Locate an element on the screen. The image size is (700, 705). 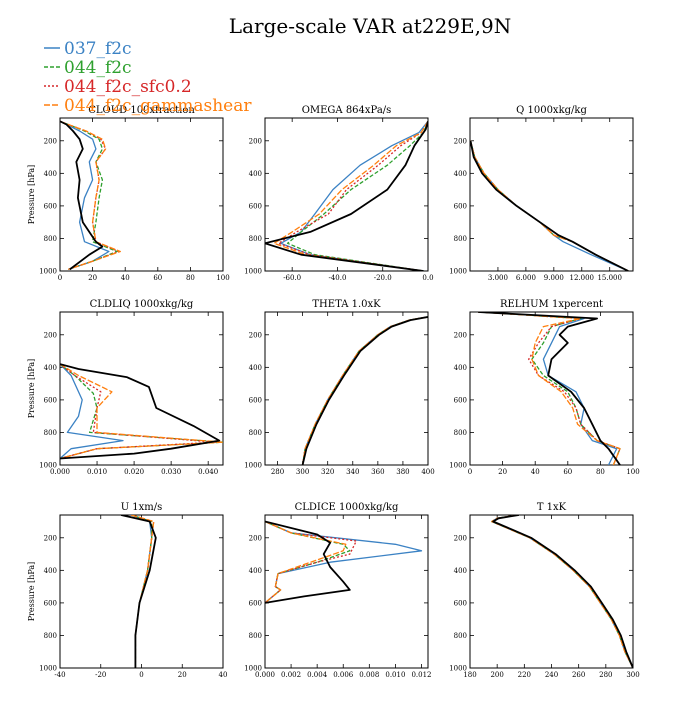
x-tick-label: 0.006 is located at coordinates (343, 675).